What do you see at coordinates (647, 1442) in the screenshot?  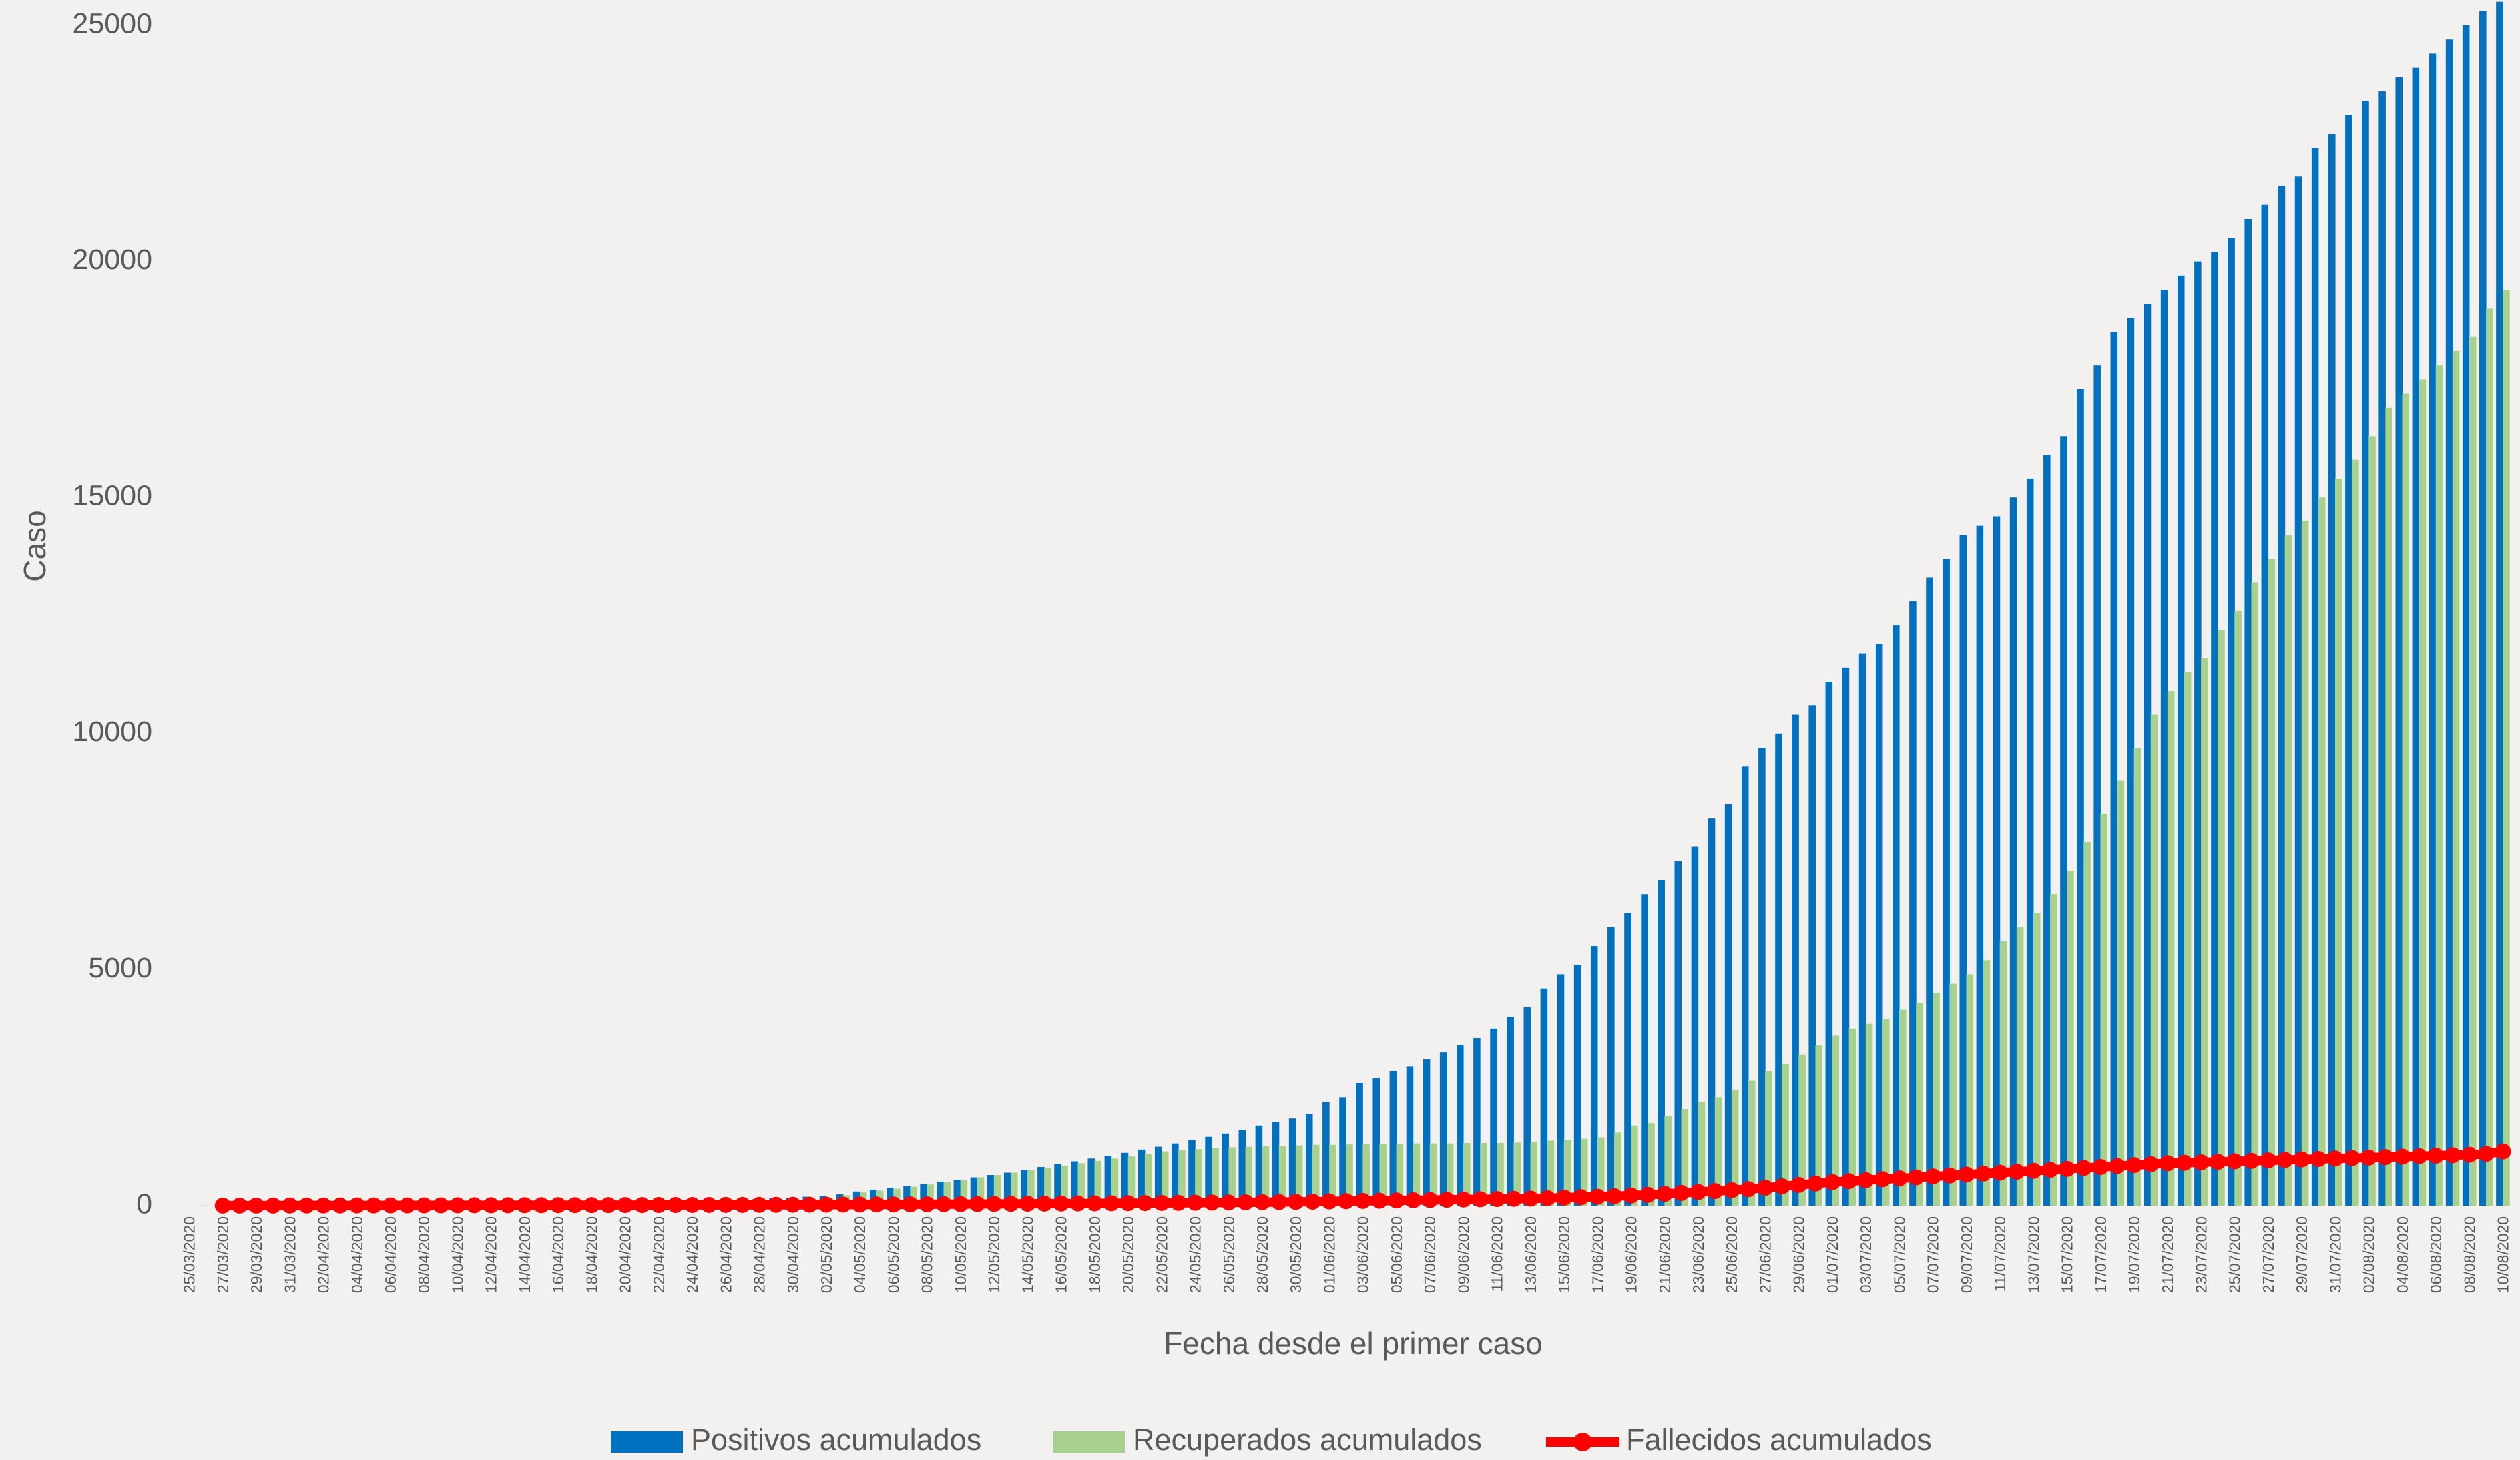 I see `legend-swatch` at bounding box center [647, 1442].